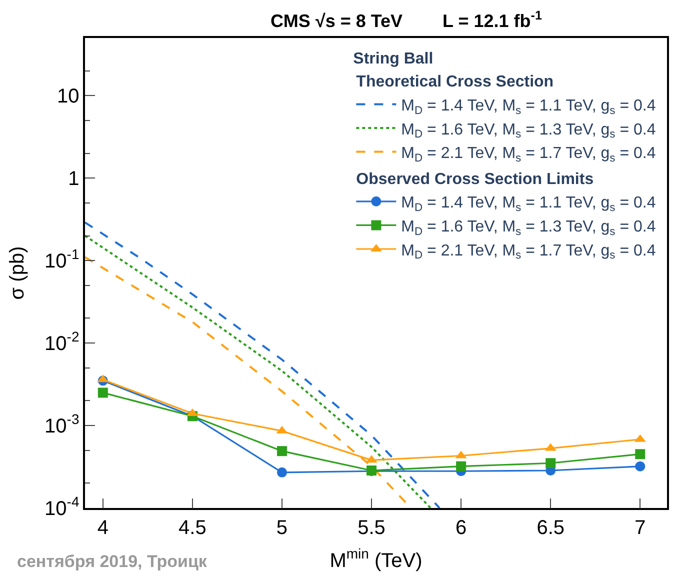 The width and height of the screenshot is (677, 576). What do you see at coordinates (406, 19) in the screenshot?
I see `chart-title: CMS √s = 8 TeV L = 12.1 fb$^{-1}$` at bounding box center [406, 19].